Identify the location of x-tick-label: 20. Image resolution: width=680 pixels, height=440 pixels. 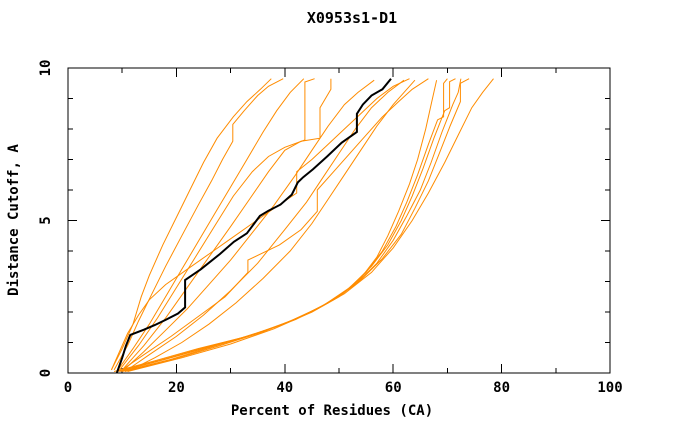
(176, 388).